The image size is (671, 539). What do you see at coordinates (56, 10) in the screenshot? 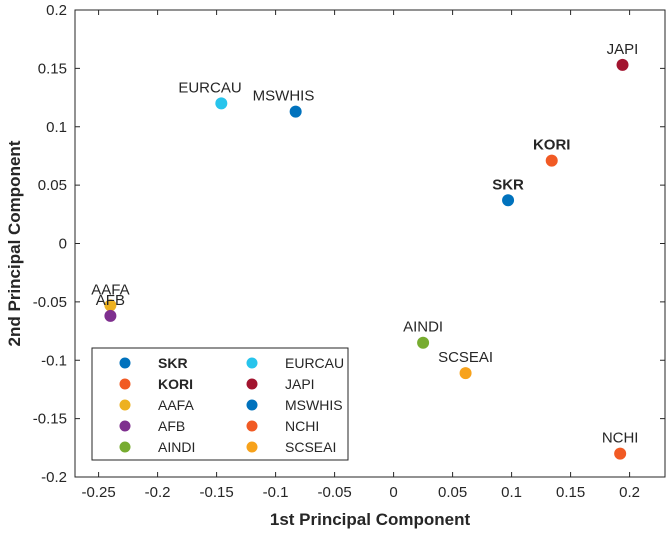
I see `y-tick-label: 0.2` at bounding box center [56, 10].